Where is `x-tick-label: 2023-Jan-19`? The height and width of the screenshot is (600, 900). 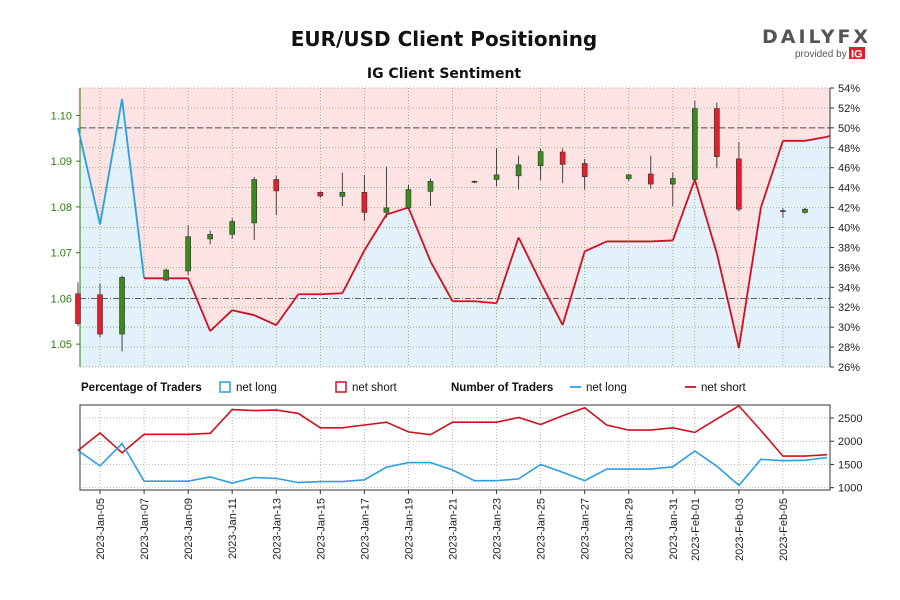 x-tick-label: 2023-Jan-19 is located at coordinates (409, 529).